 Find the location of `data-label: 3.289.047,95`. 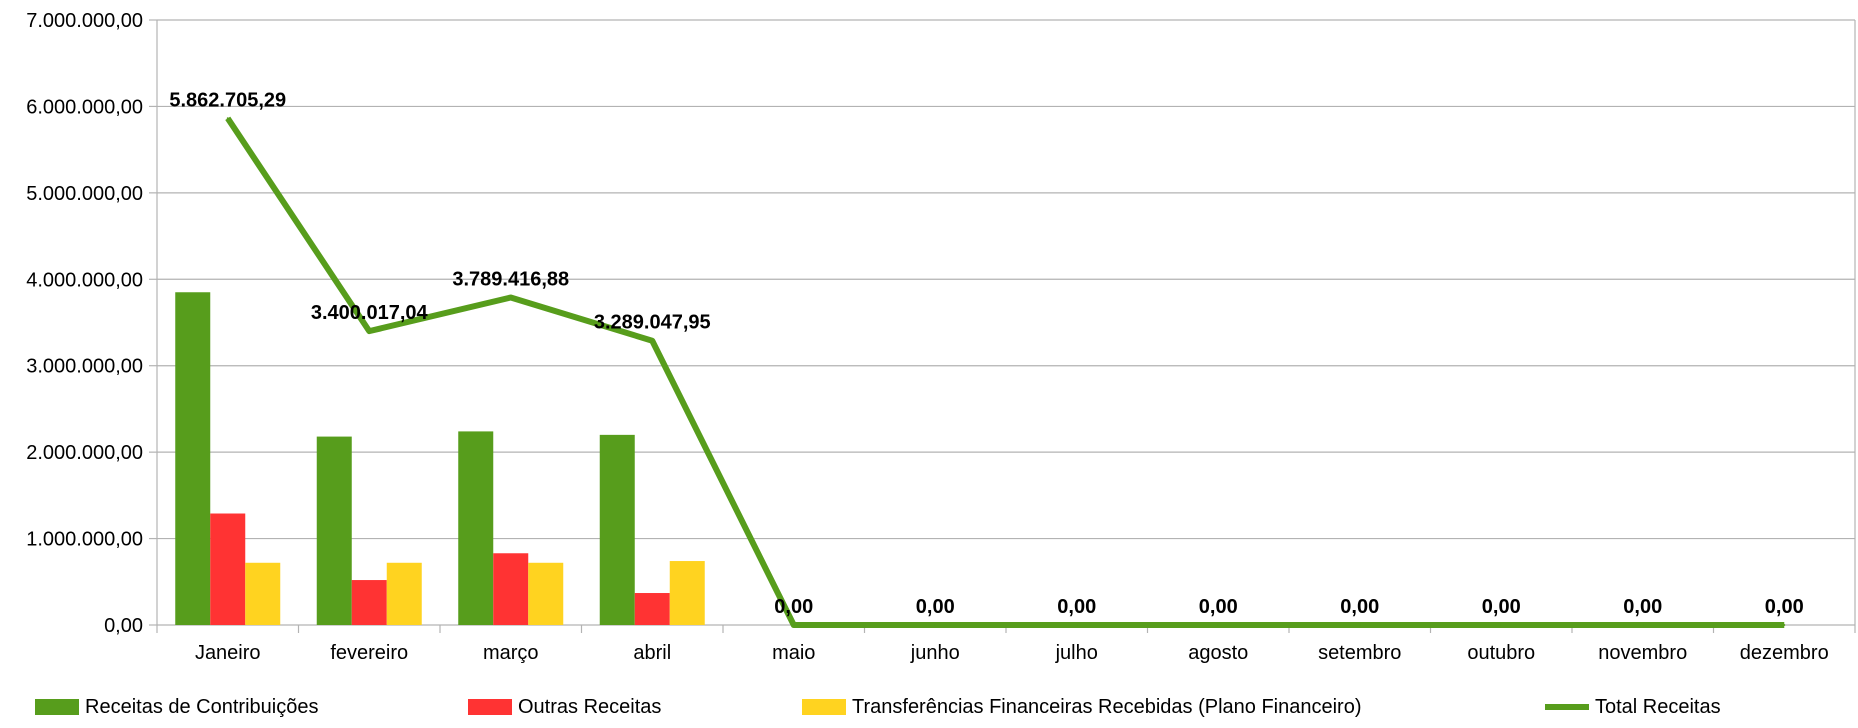

data-label: 3.289.047,95 is located at coordinates (652, 323).